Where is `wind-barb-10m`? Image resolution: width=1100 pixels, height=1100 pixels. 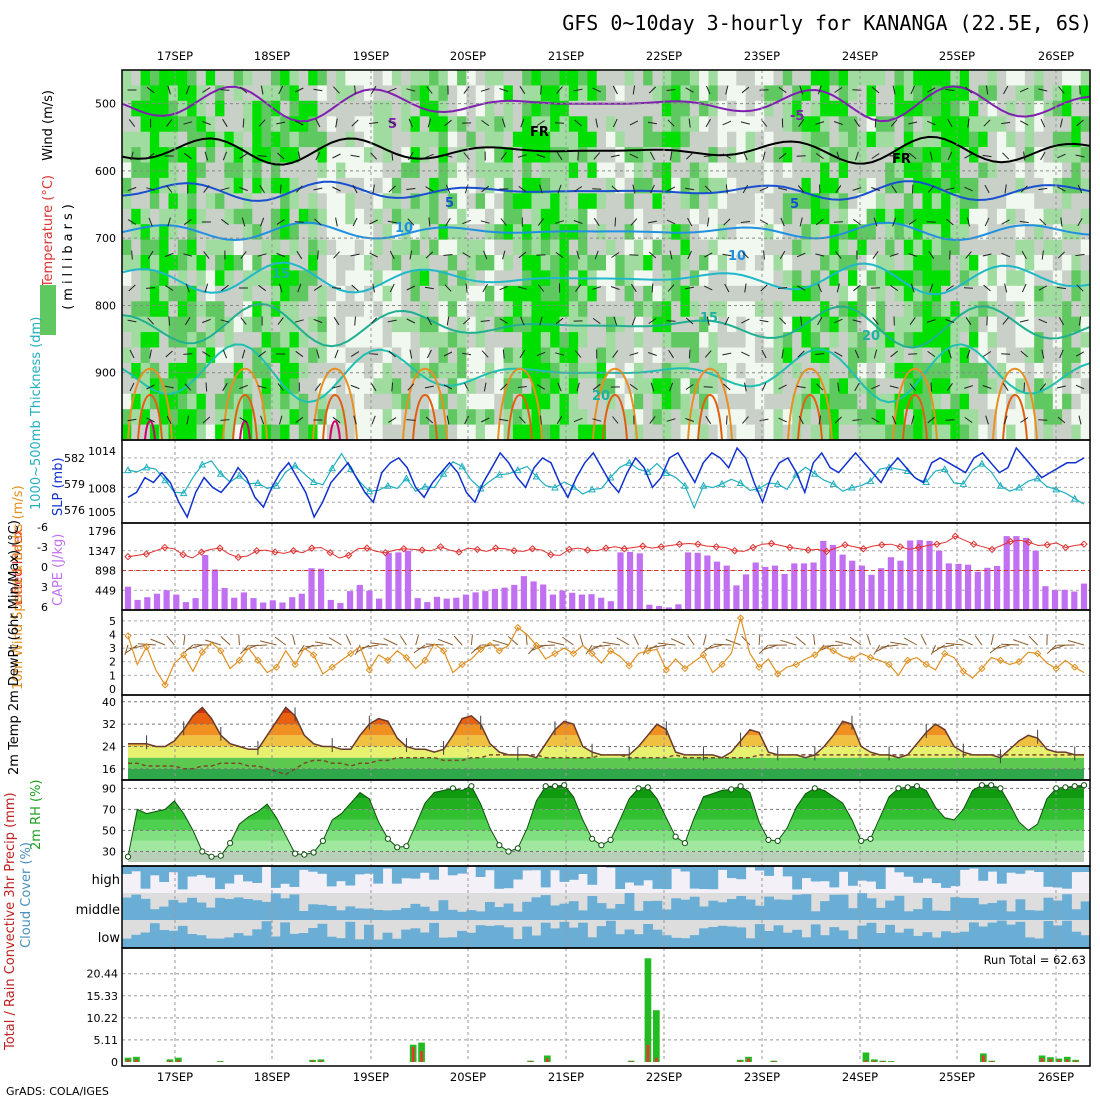
wind-barb-10m is located at coordinates (759, 640).